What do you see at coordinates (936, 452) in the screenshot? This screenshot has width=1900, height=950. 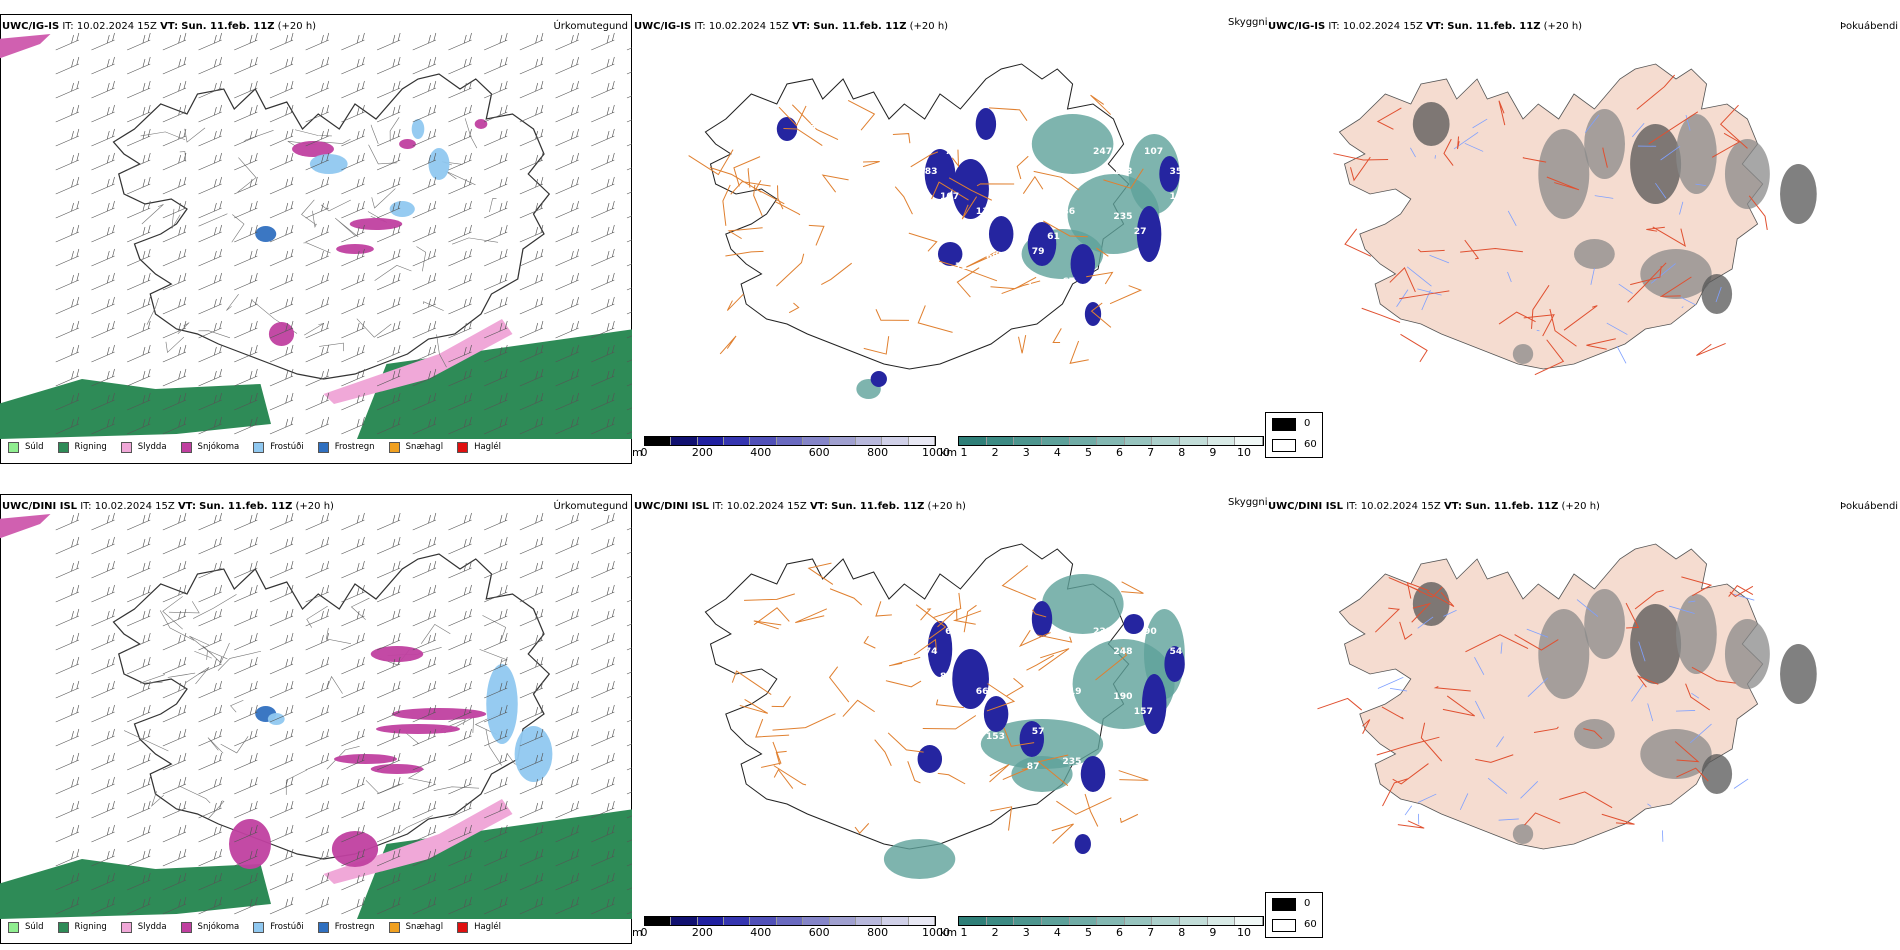 I see `colorbar-tick: 1000` at bounding box center [936, 452].